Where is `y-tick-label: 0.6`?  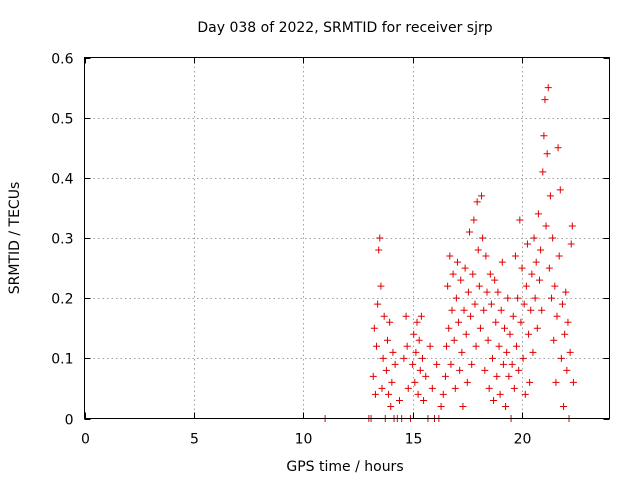
y-tick-label: 0.6 is located at coordinates (62, 60).